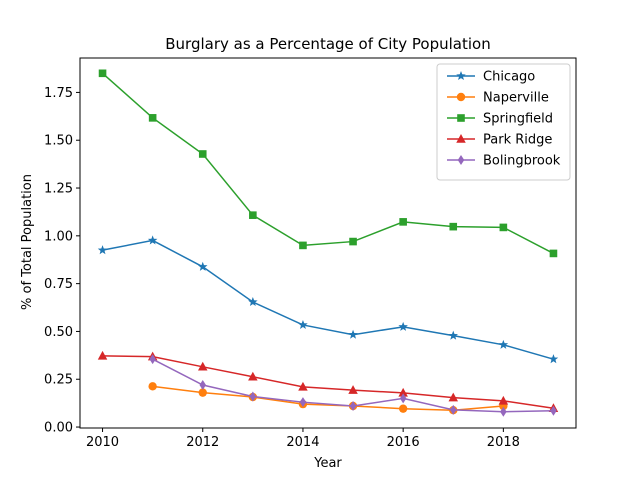 Image resolution: width=640 pixels, height=480 pixels. Describe the element at coordinates (327, 463) in the screenshot. I see `x-axis-label: Year` at that location.